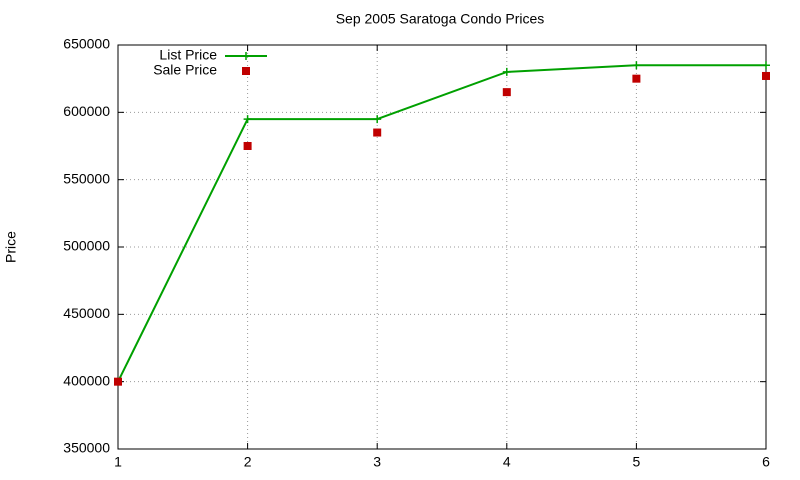 The height and width of the screenshot is (480, 800). I want to click on y-tick-label: 400000, so click(86, 380).